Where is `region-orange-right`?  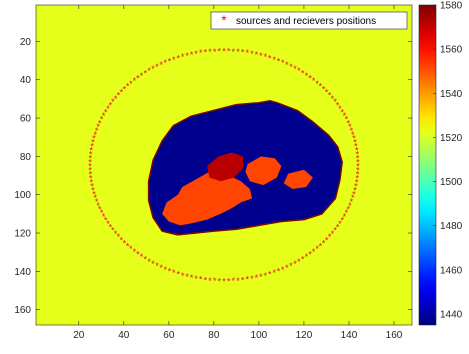
region-orange-right is located at coordinates (263, 171).